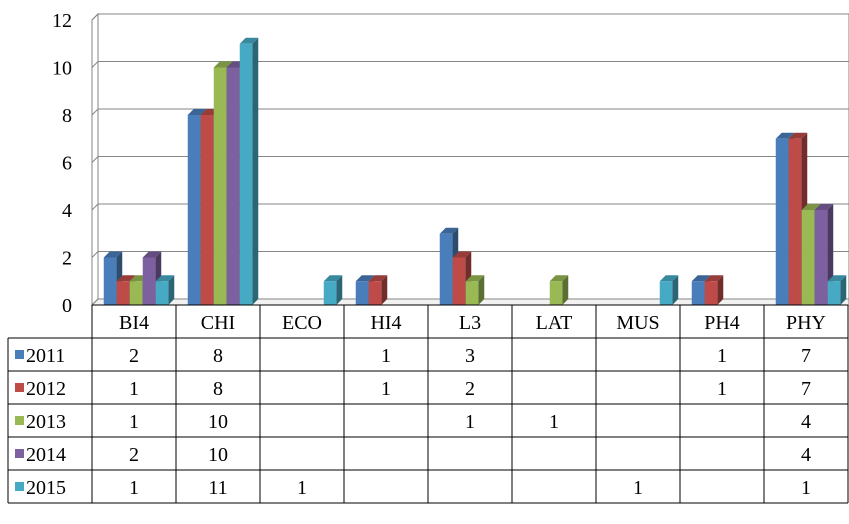 The width and height of the screenshot is (849, 524). I want to click on data-label: 3, so click(470, 356).